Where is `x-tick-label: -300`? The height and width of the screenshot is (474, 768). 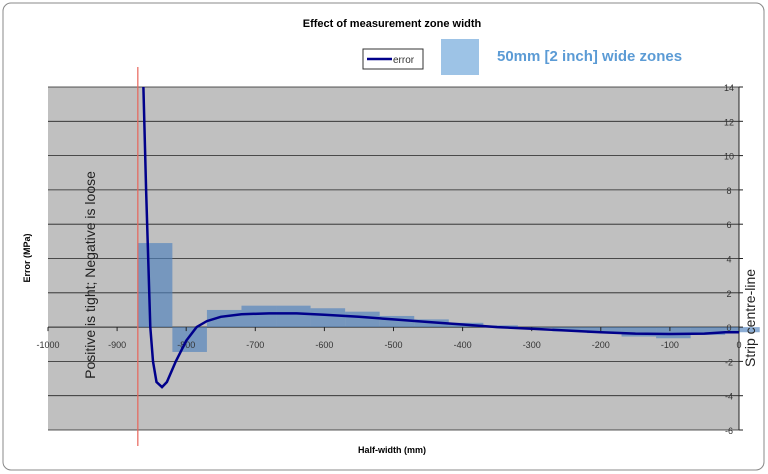 x-tick-label: -300 is located at coordinates (532, 345).